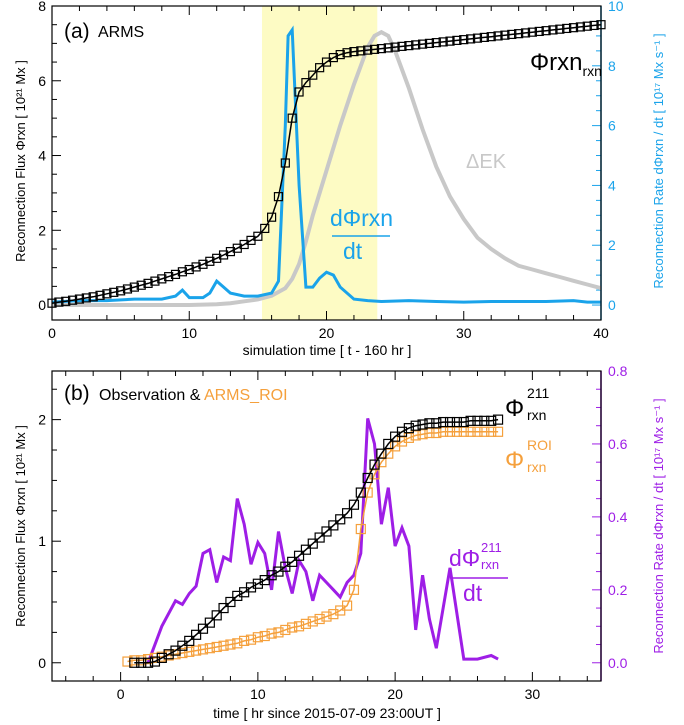 The width and height of the screenshot is (684, 725). Describe the element at coordinates (618, 517) in the screenshot. I see `y-tick-label-right: 0.4` at that location.